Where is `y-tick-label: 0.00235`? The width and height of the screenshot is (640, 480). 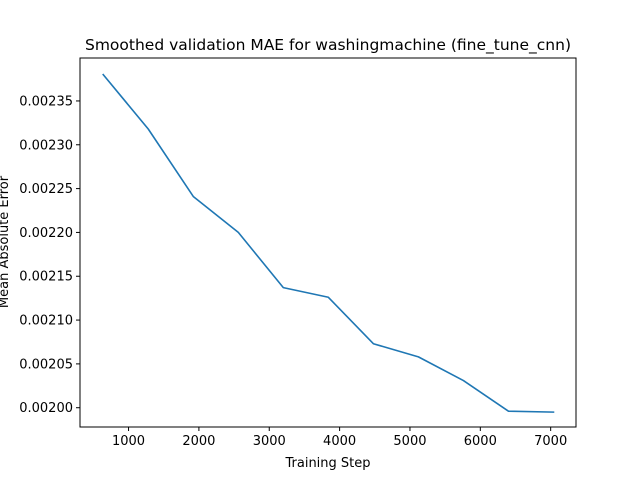
y-tick-label: 0.00235 is located at coordinates (46, 101).